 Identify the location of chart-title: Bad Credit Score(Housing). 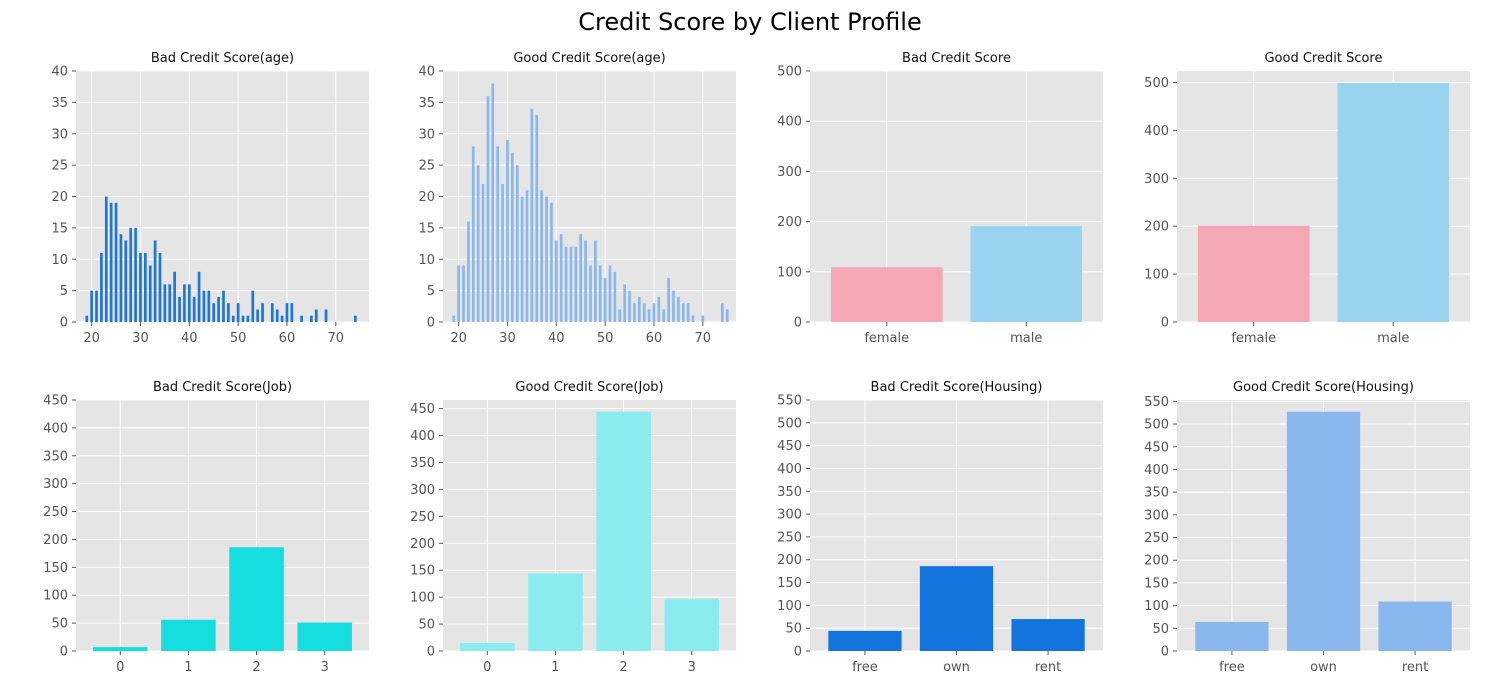
(957, 387).